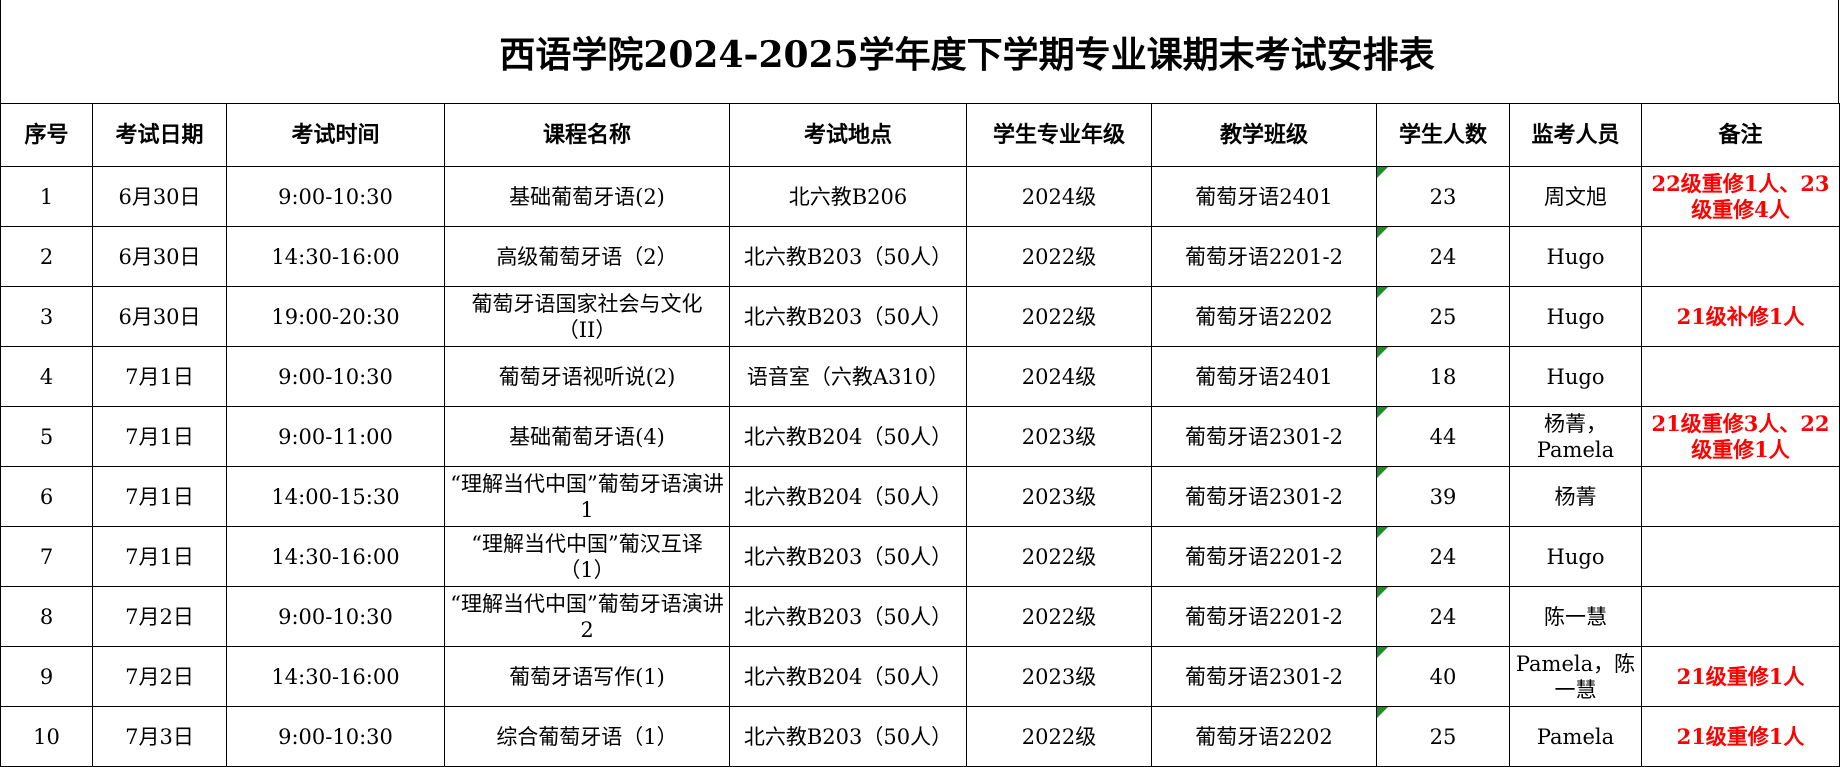 This screenshot has width=1840, height=767. Describe the element at coordinates (1443, 135) in the screenshot. I see `header-count: 学生人数` at that location.